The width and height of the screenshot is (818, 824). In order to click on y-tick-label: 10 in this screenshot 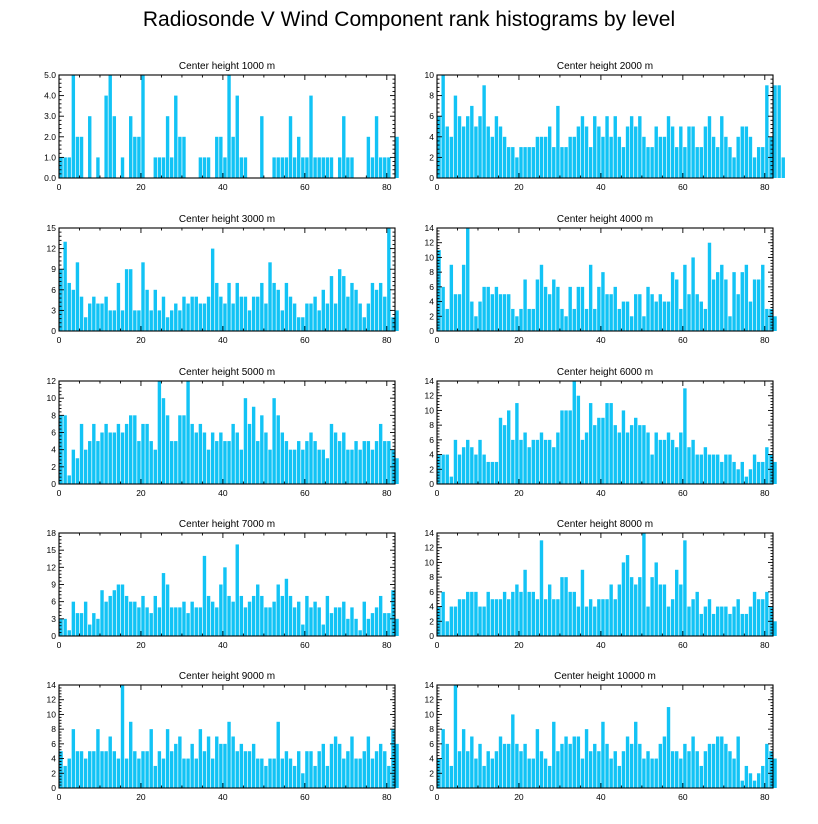, I will do `click(430, 562)`.